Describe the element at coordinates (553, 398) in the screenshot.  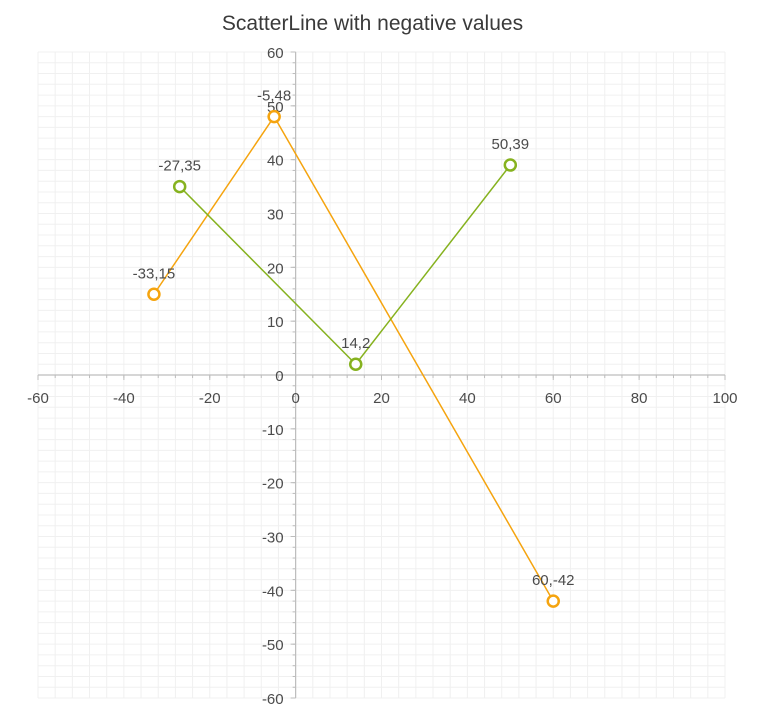
I see `x-tick-label: 60` at that location.